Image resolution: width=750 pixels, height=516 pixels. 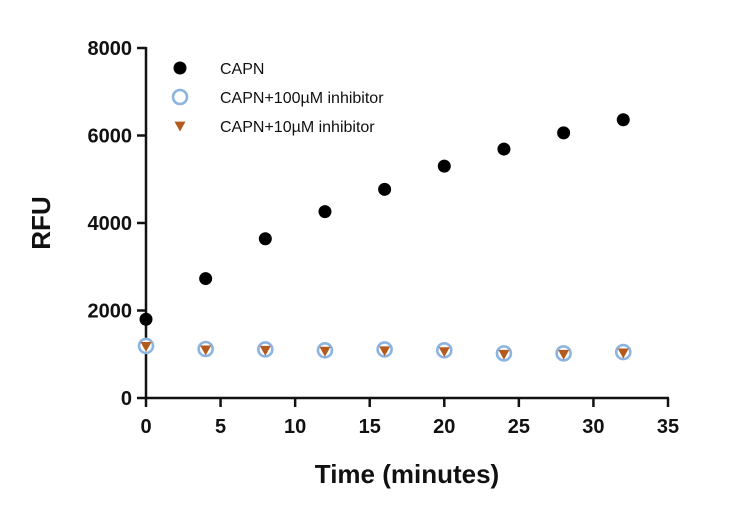 What do you see at coordinates (110, 312) in the screenshot?
I see `y-tick-label: 2000` at bounding box center [110, 312].